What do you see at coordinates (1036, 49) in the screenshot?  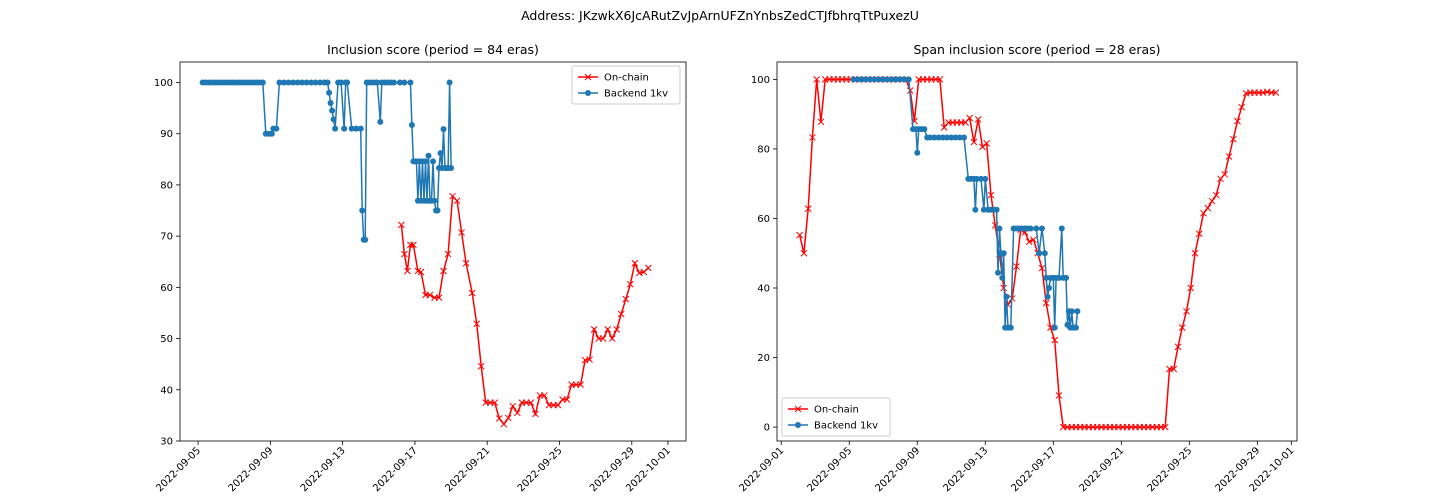 I see `panel-title: Span inclusion score (period = 28 eras)` at bounding box center [1036, 49].